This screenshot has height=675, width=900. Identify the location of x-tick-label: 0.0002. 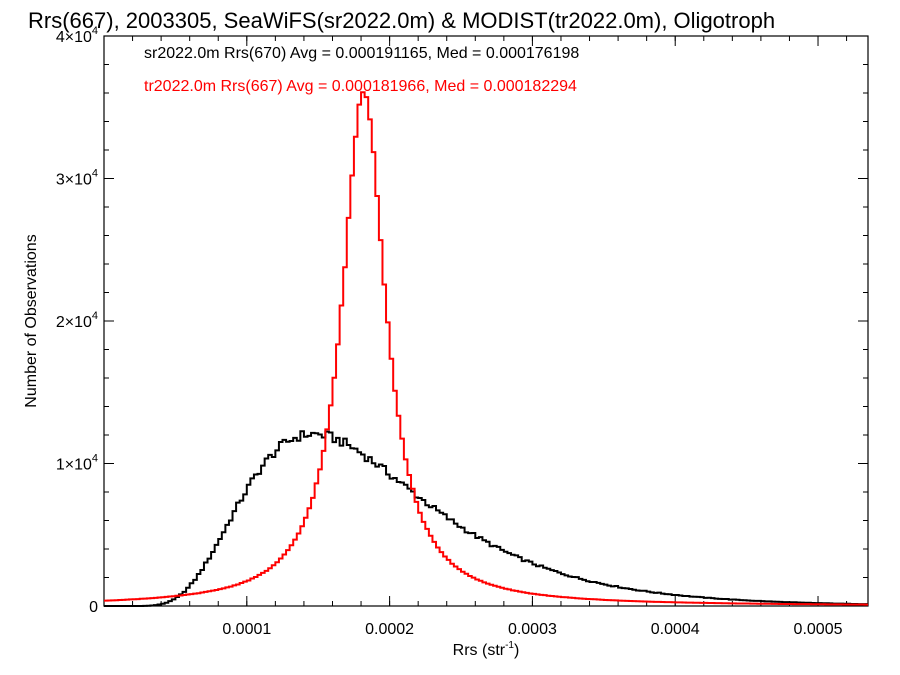
(389, 629).